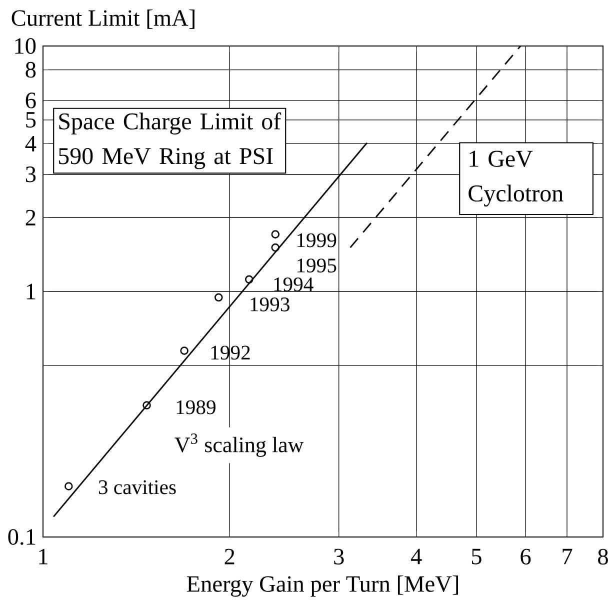 The height and width of the screenshot is (603, 609). Describe the element at coordinates (416, 556) in the screenshot. I see `x-tick-label: 4` at that location.